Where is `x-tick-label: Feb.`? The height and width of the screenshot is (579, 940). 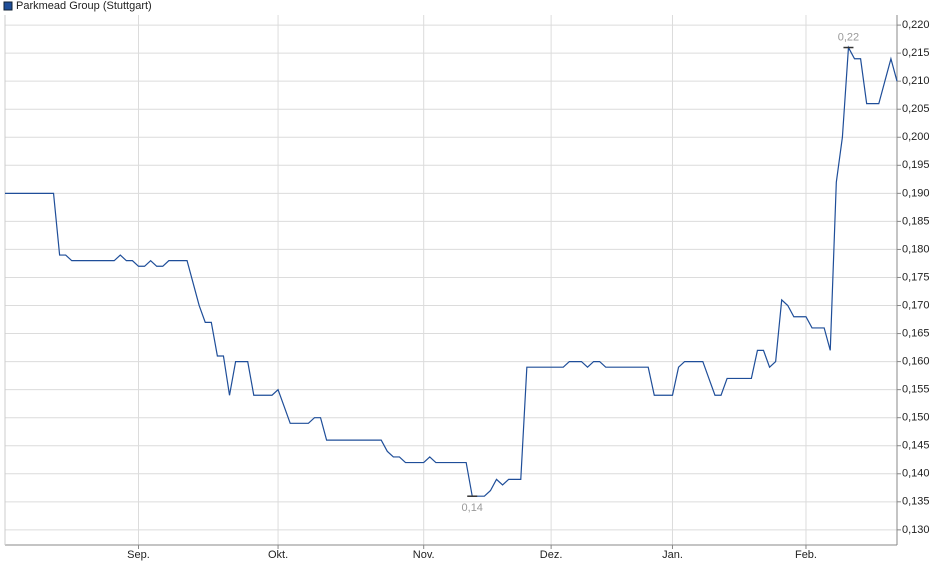
x-tick-label: Feb. is located at coordinates (806, 555).